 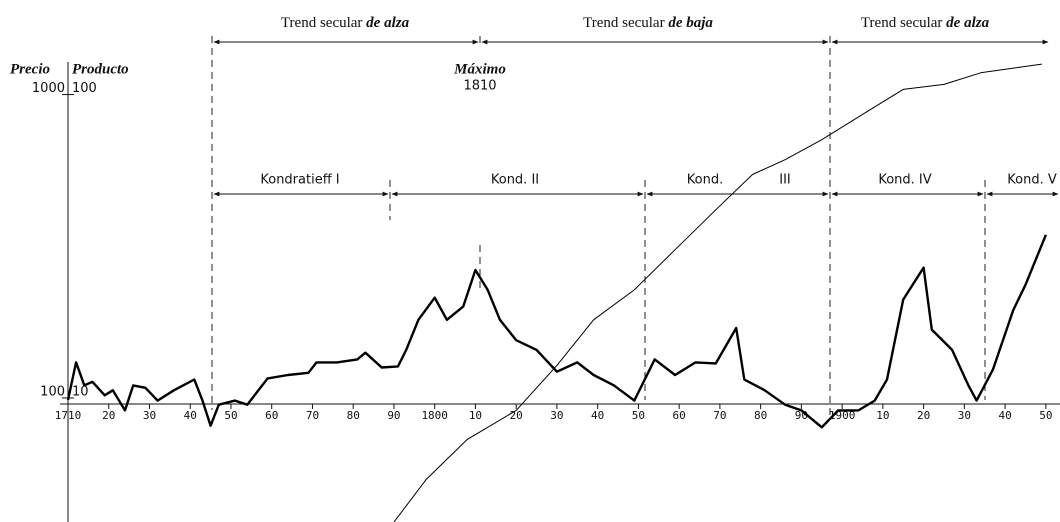 What do you see at coordinates (785, 180) in the screenshot?
I see `wave-label: III` at bounding box center [785, 180].